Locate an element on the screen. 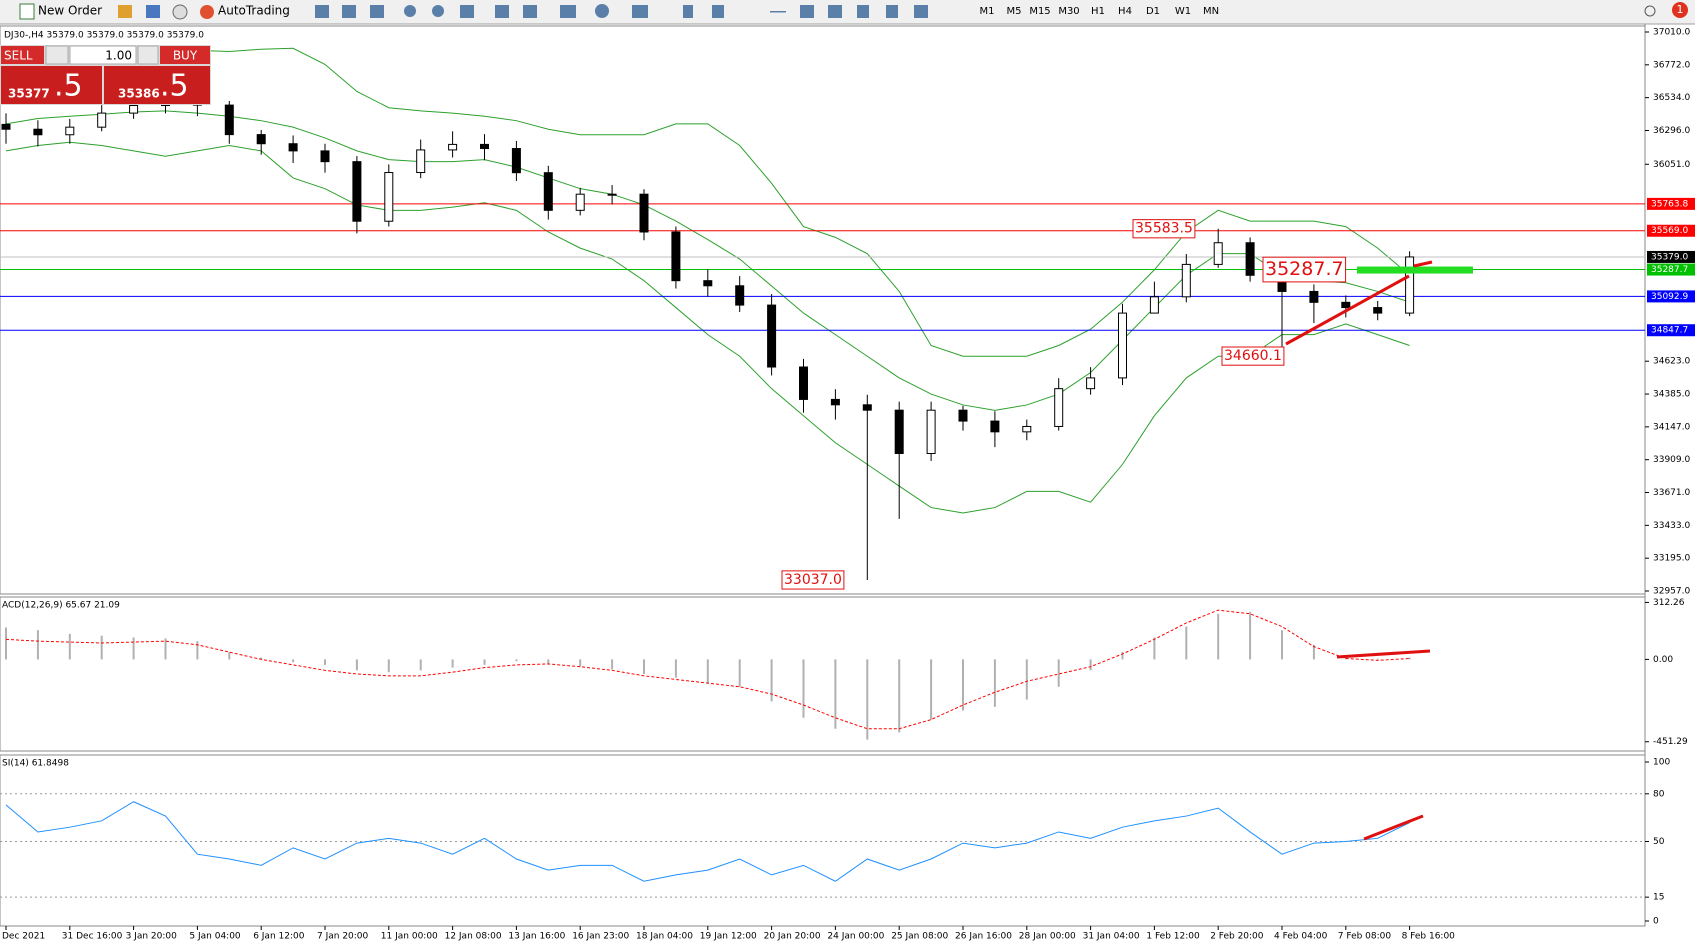 The height and width of the screenshot is (945, 1695). y-tick-label: 100 is located at coordinates (1661, 763).